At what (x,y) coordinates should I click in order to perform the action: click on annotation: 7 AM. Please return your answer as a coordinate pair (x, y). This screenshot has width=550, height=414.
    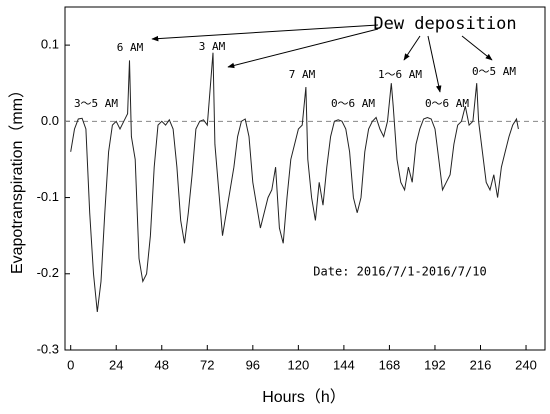
    Looking at the image, I should click on (302, 74).